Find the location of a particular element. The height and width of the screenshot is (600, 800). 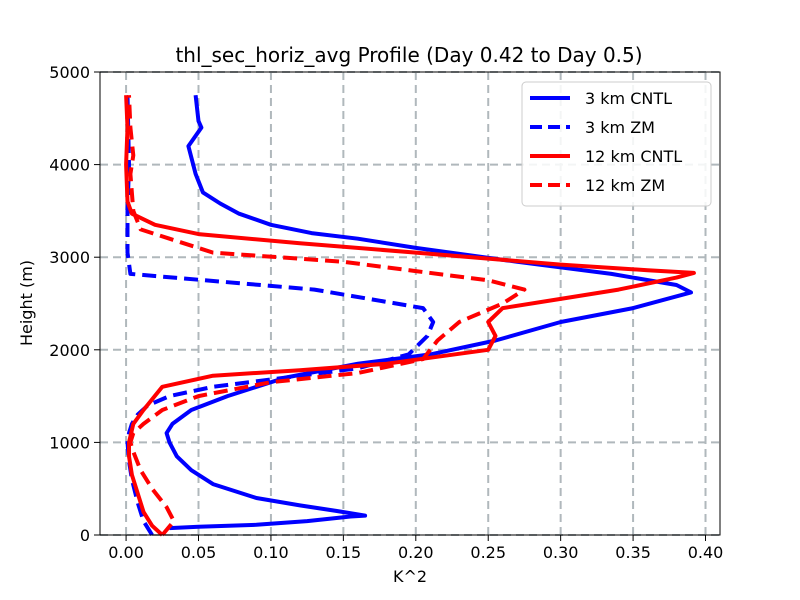

y-axis: 0 1000 2000 3000 4000 5000 is located at coordinates (74, 304).